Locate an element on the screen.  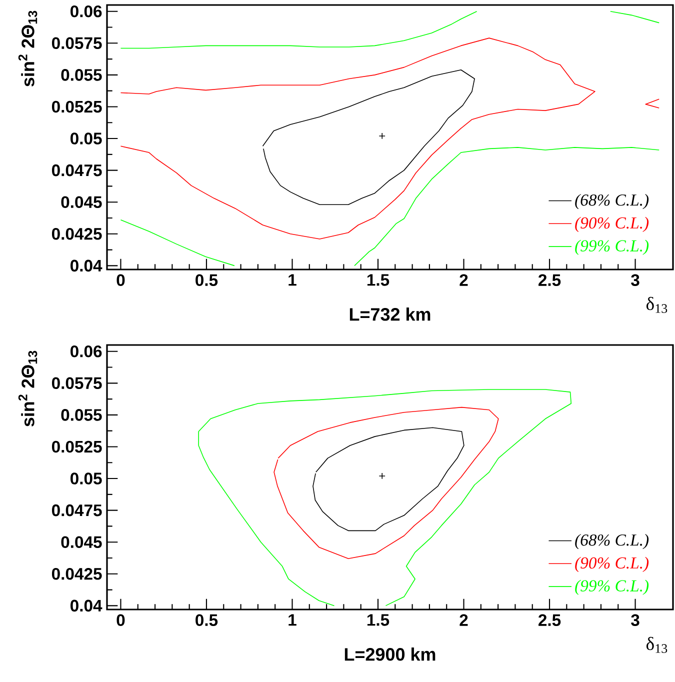
text: L=2900 km is located at coordinates (390, 654).